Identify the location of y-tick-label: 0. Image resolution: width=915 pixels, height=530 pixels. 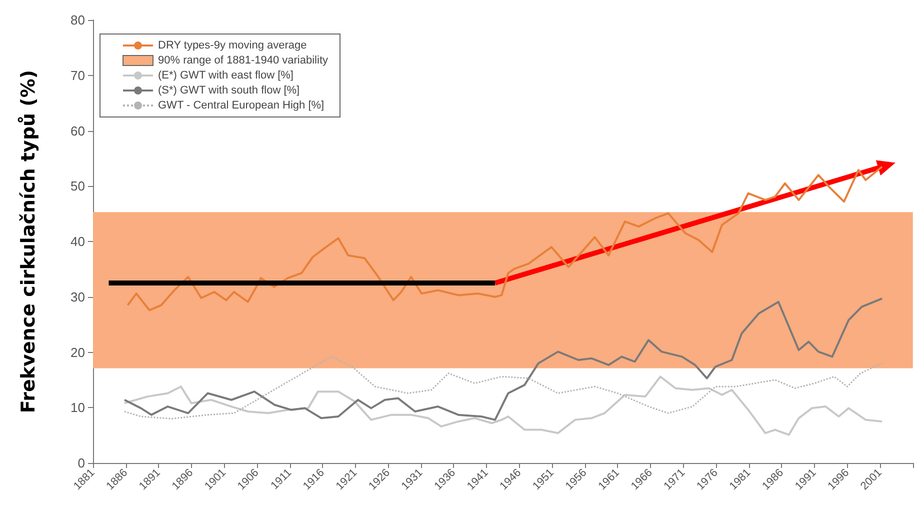
(81, 463).